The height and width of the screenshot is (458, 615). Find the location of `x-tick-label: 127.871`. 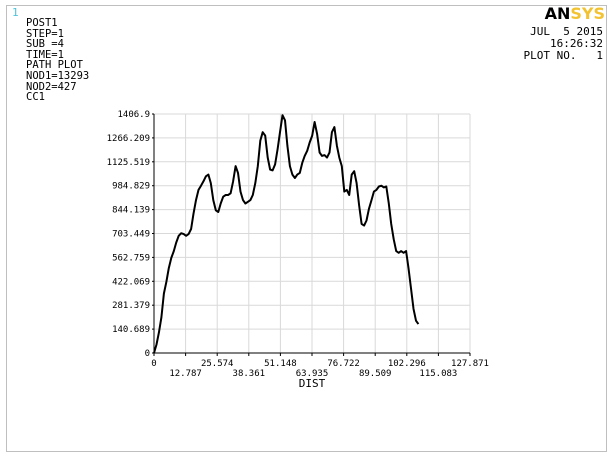

x-tick-label: 127.871 is located at coordinates (470, 364).